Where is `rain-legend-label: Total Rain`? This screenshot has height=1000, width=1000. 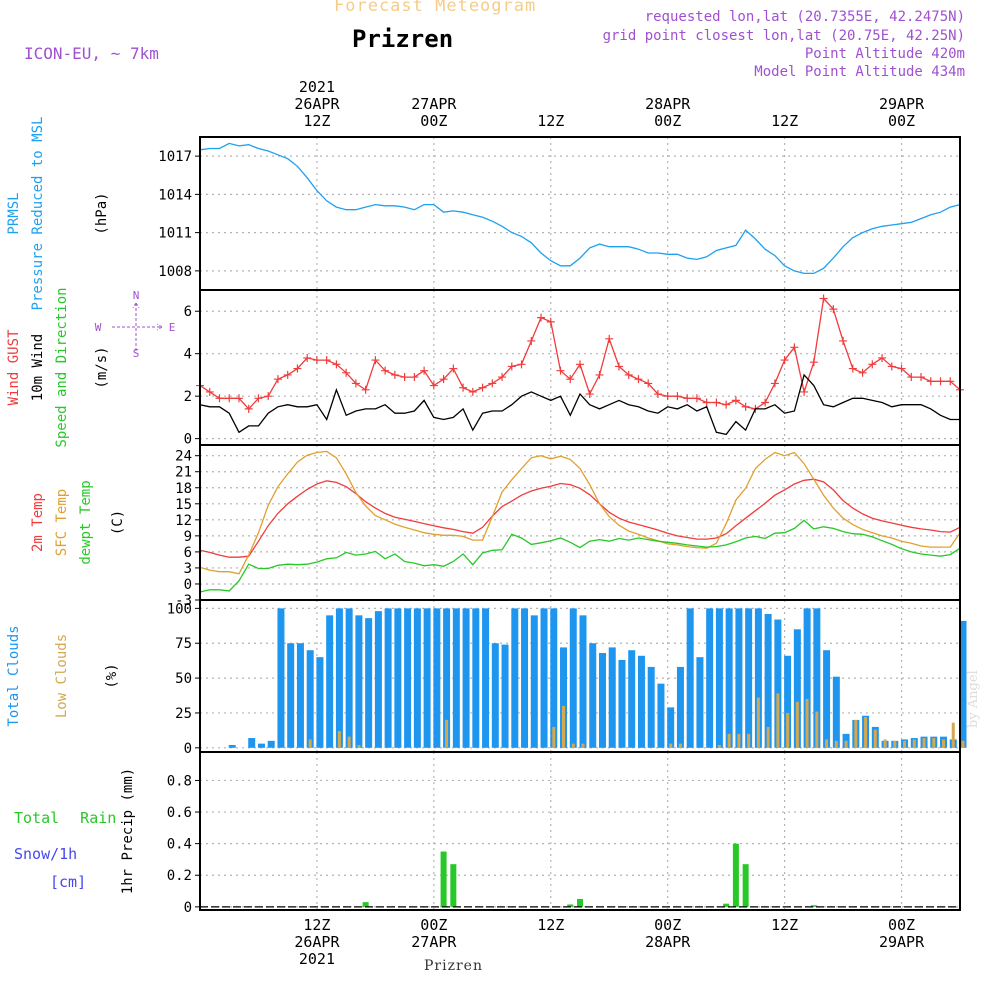 rain-legend-label: Total Rain is located at coordinates (65, 818).